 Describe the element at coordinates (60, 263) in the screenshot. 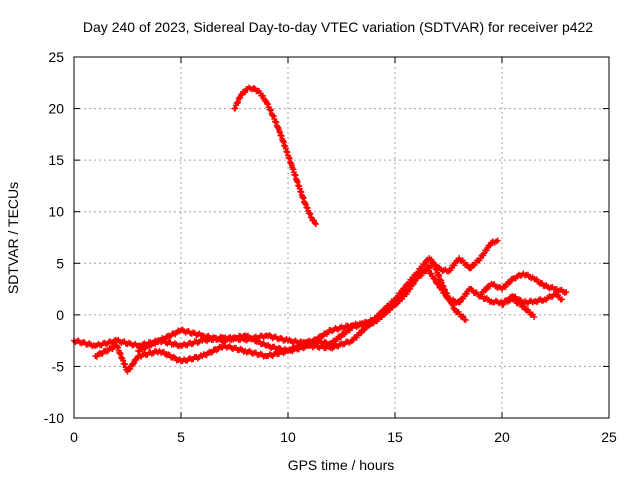

I see `y-tick-label: 5` at that location.